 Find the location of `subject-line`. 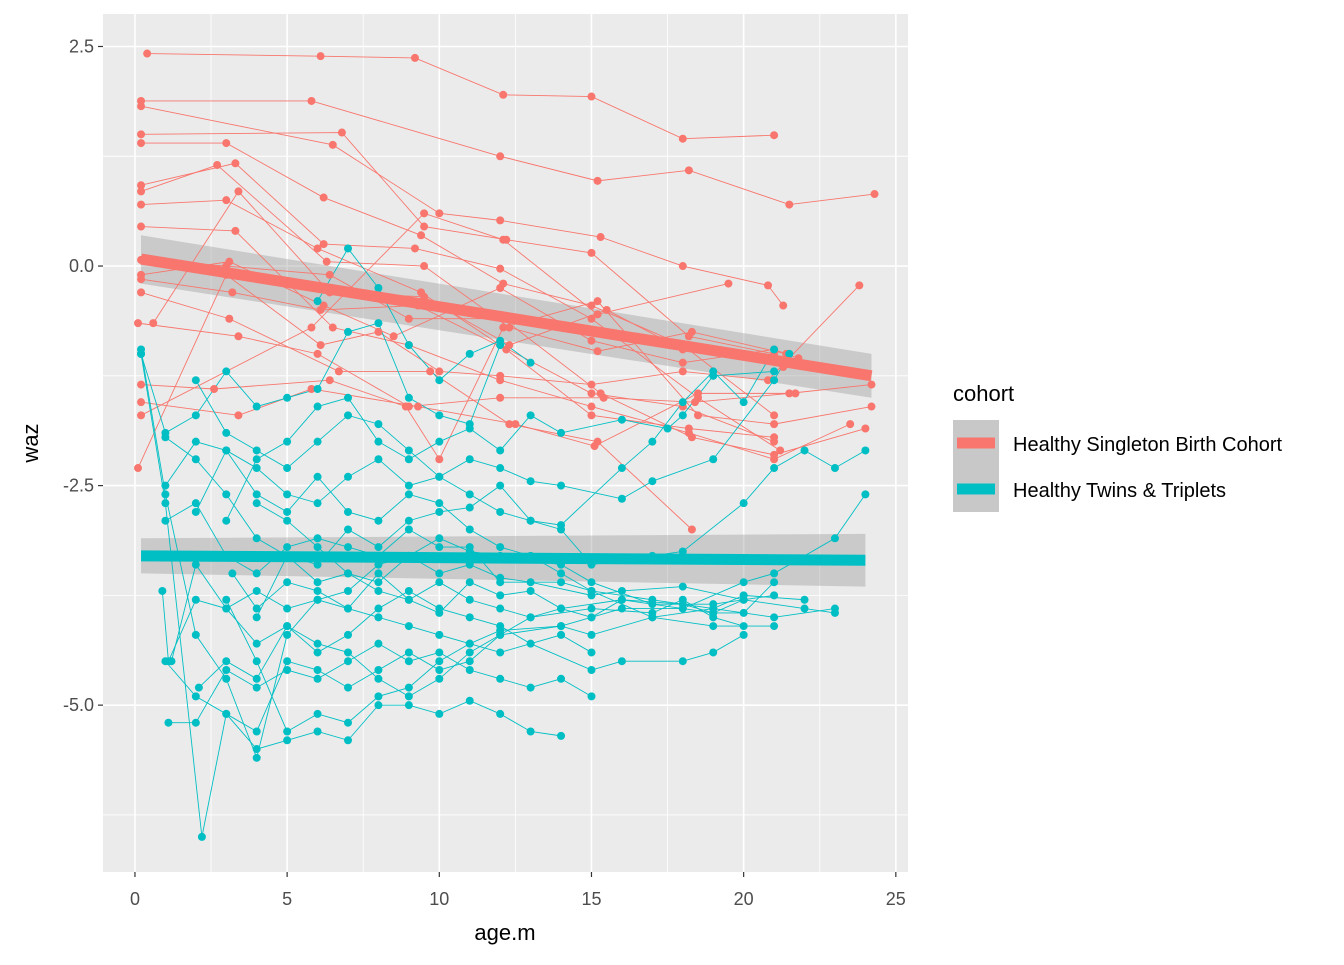

subject-line is located at coordinates (424, 314).